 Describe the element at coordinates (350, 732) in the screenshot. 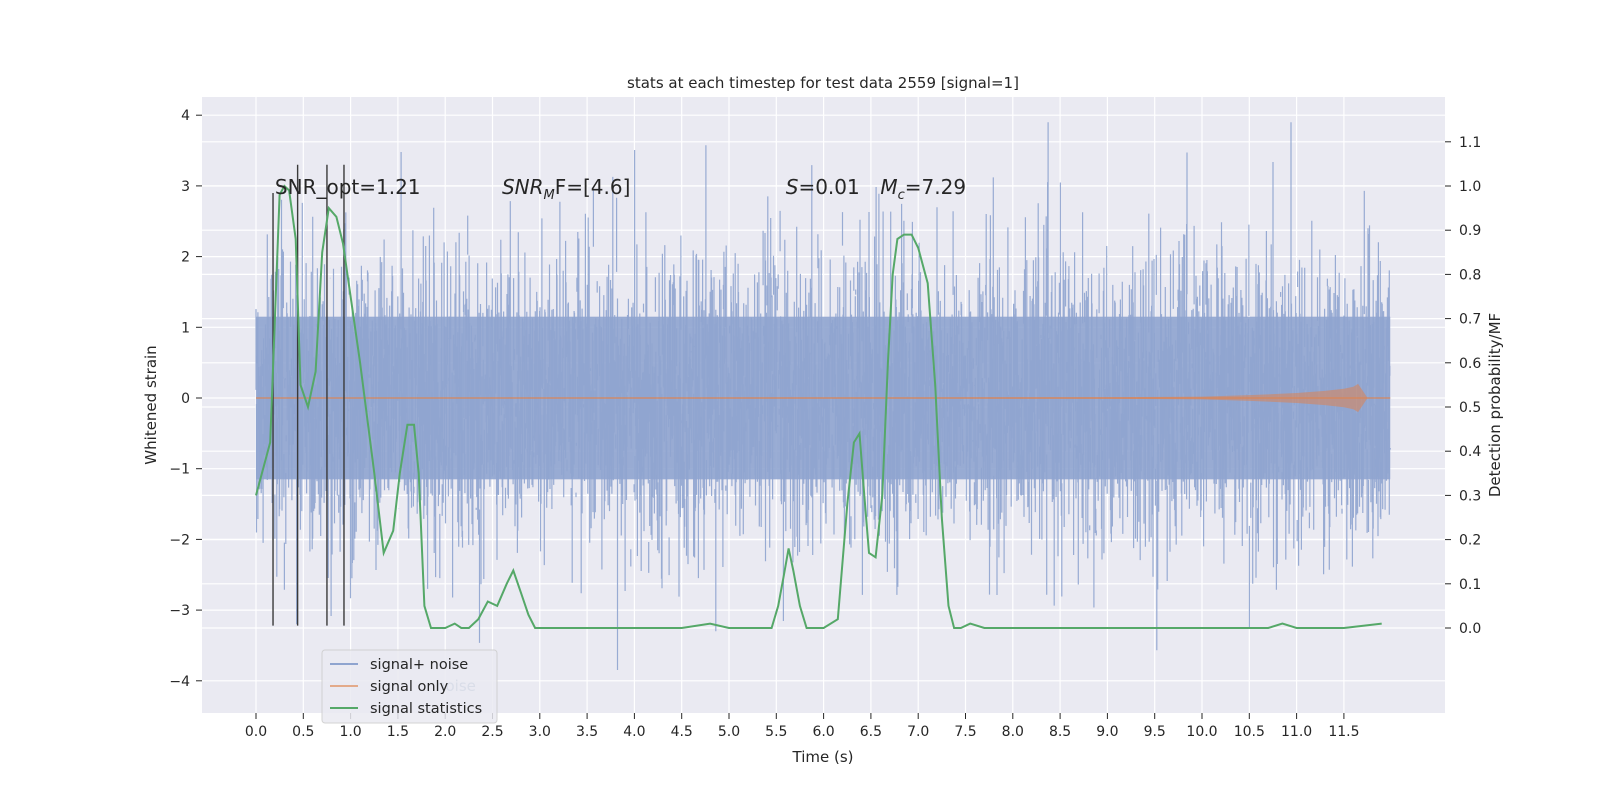

I see `x-tick-label: 1.0` at that location.